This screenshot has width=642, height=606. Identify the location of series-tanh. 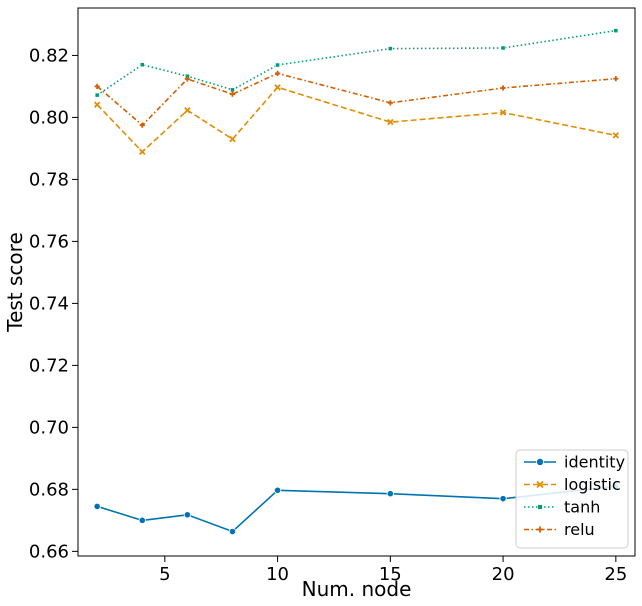
(356, 63).